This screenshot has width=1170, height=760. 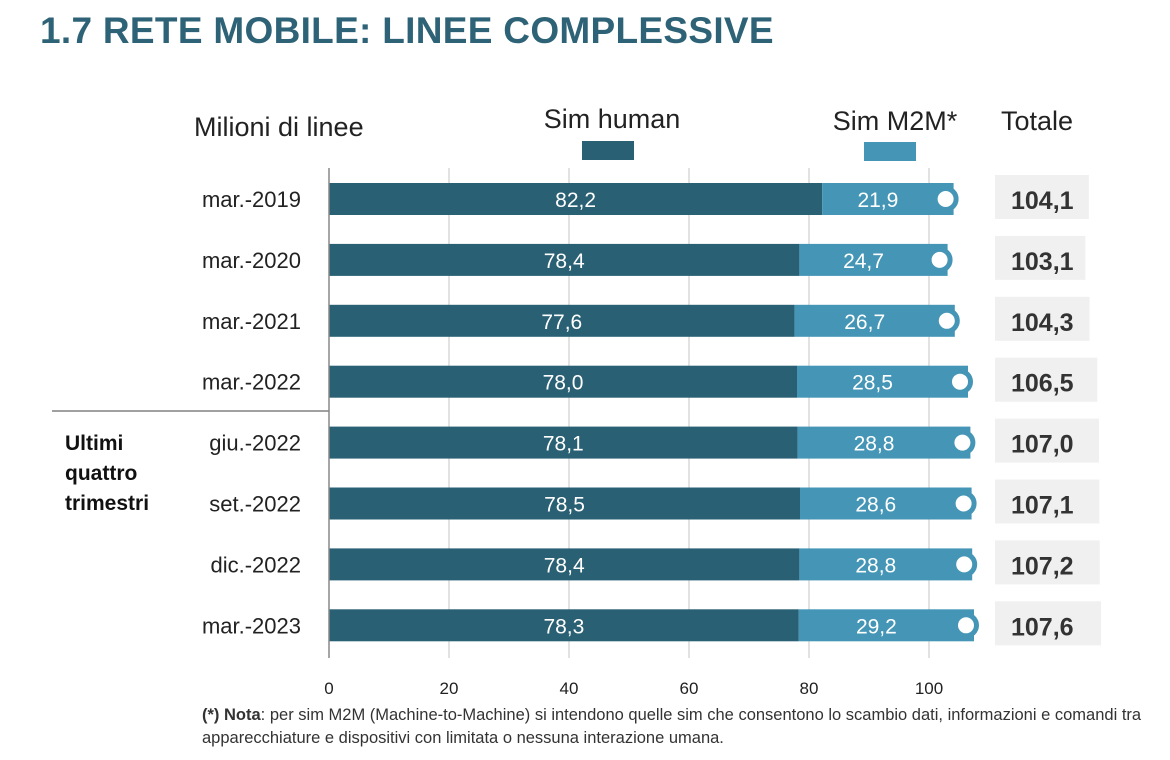 What do you see at coordinates (251, 199) in the screenshot?
I see `category-label: mar.-2019` at bounding box center [251, 199].